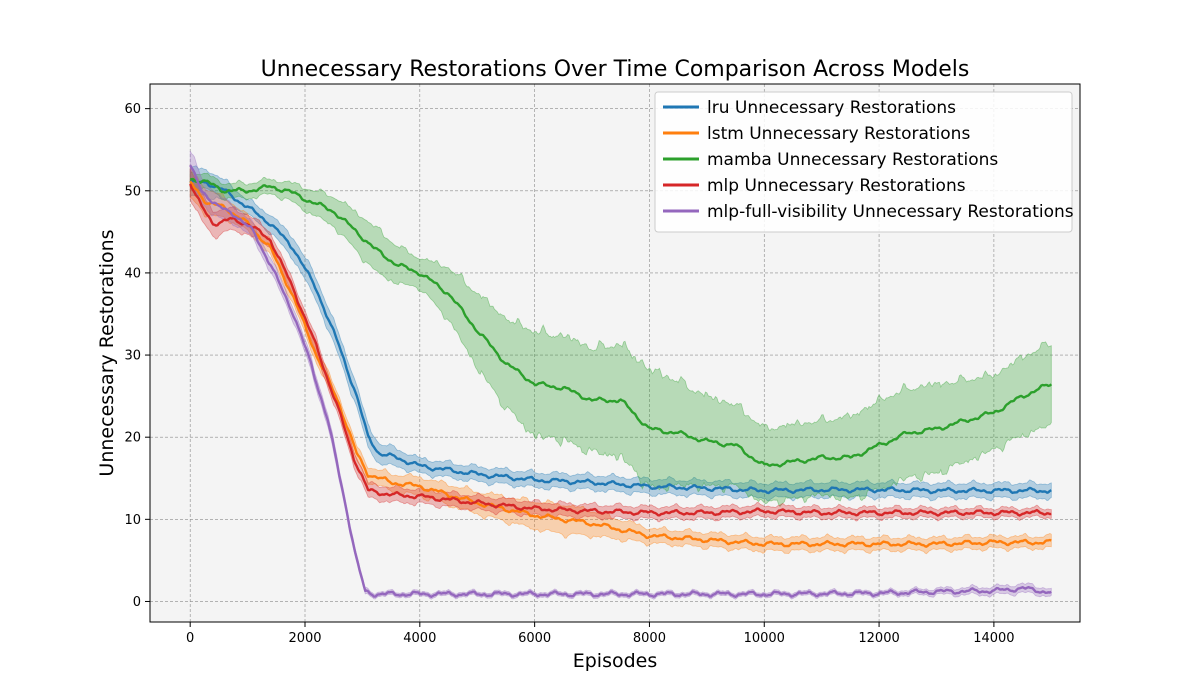 The height and width of the screenshot is (700, 1200). What do you see at coordinates (132, 191) in the screenshot?
I see `y-tick-label: 50` at bounding box center [132, 191].